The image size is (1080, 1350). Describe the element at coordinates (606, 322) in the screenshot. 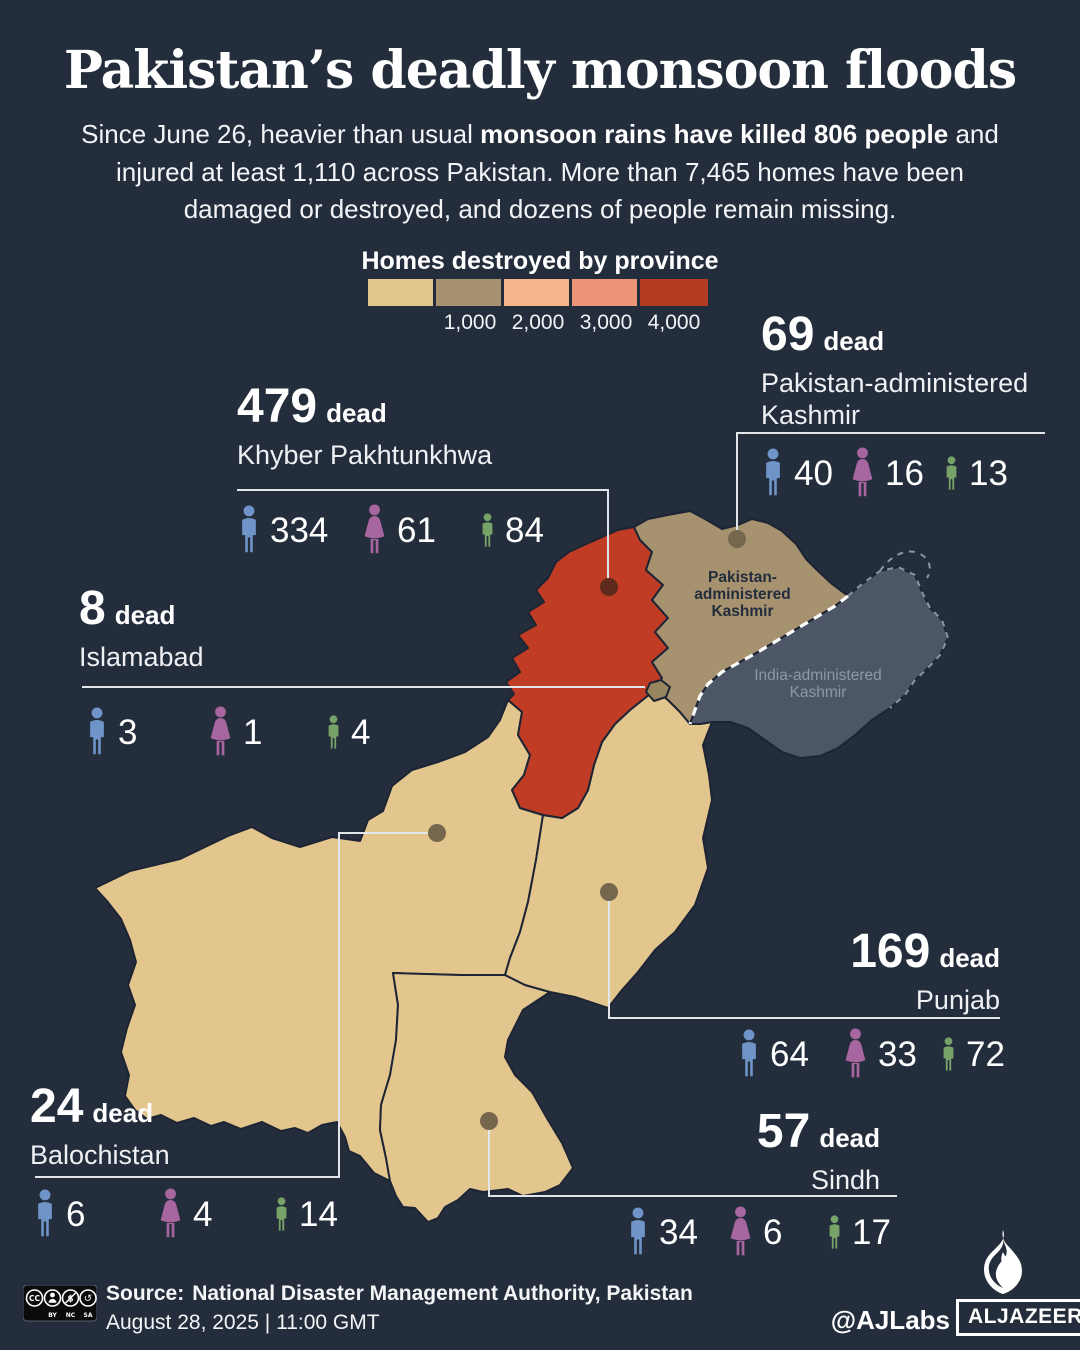

I see `legend-tick: 3,000` at that location.